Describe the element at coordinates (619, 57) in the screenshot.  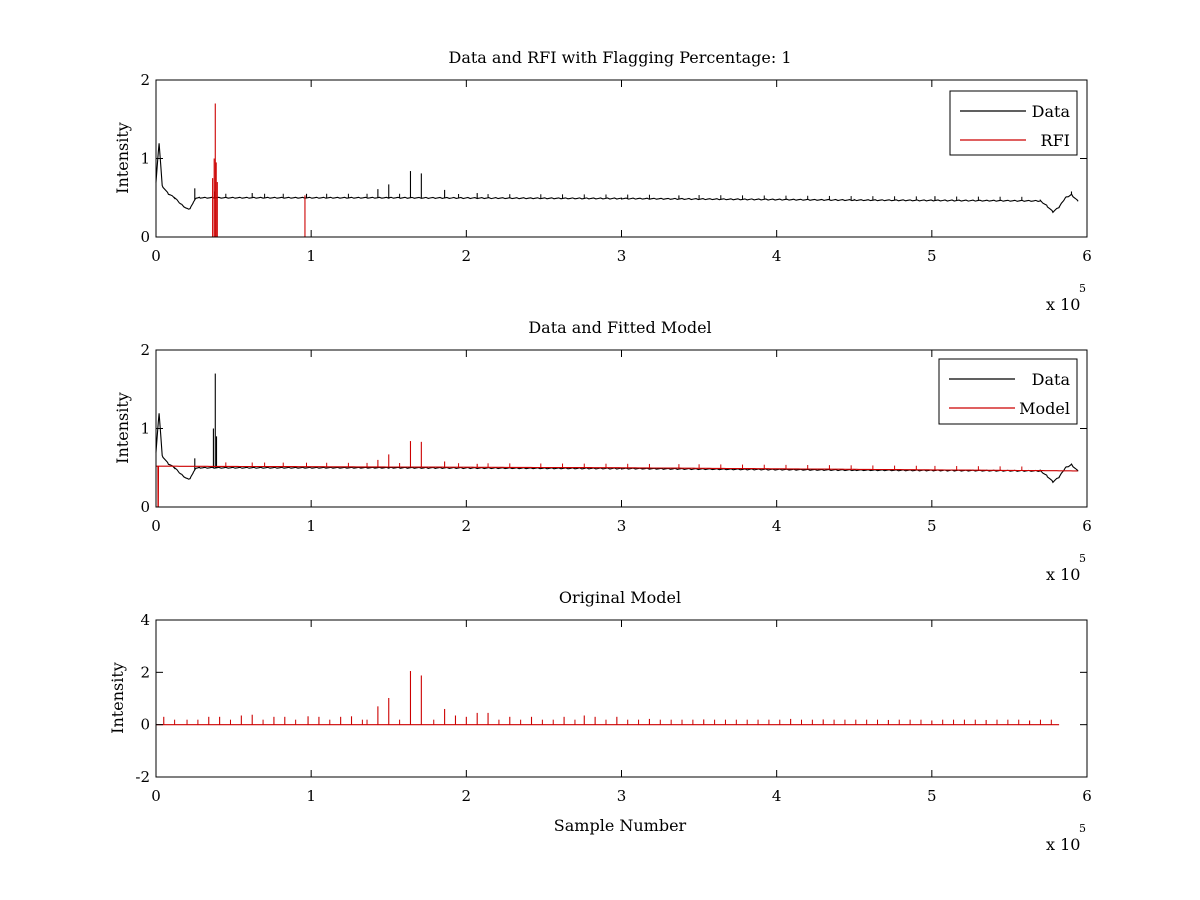
I see `subplot-1-title: Data and RFI with Flagging Percentage: 1` at that location.